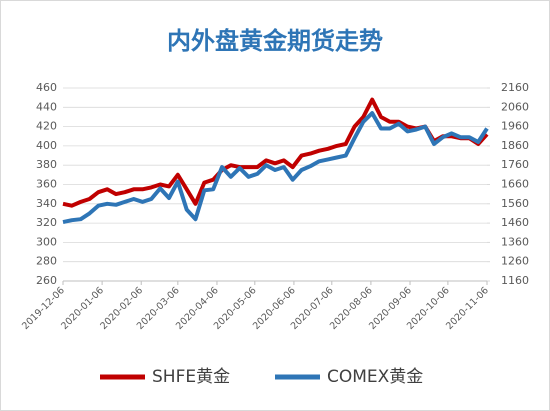  I want to click on y2-tick-label: 1360, so click(515, 241).